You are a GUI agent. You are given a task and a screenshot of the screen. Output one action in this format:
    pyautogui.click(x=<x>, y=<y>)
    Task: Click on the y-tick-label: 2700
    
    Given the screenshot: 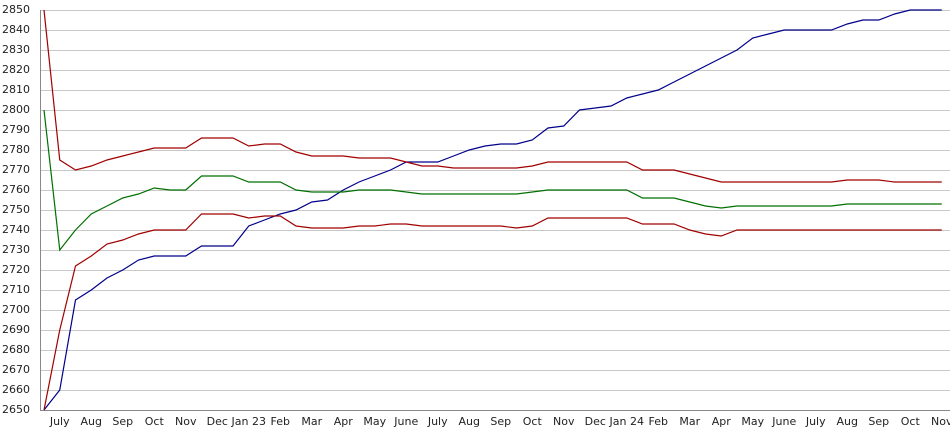 What is the action you would take?
    pyautogui.click(x=16, y=309)
    